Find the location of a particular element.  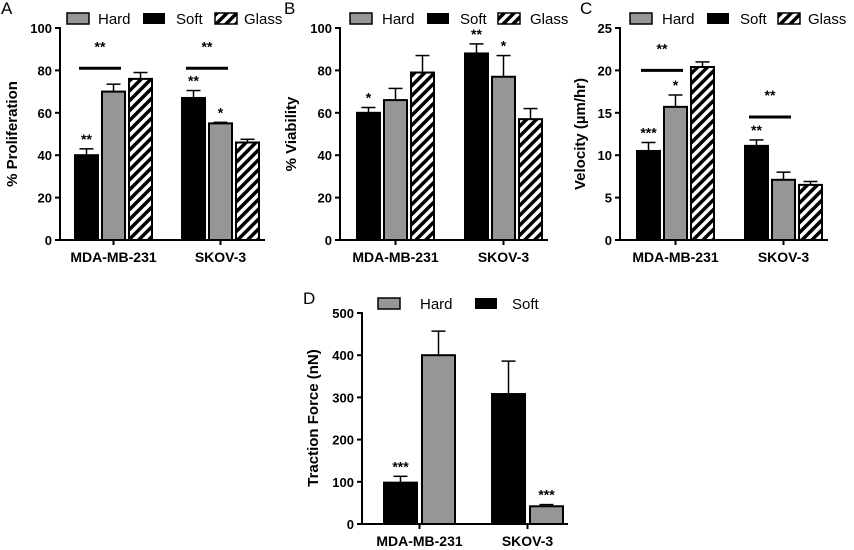

panel-letter: B is located at coordinates (289, 9).